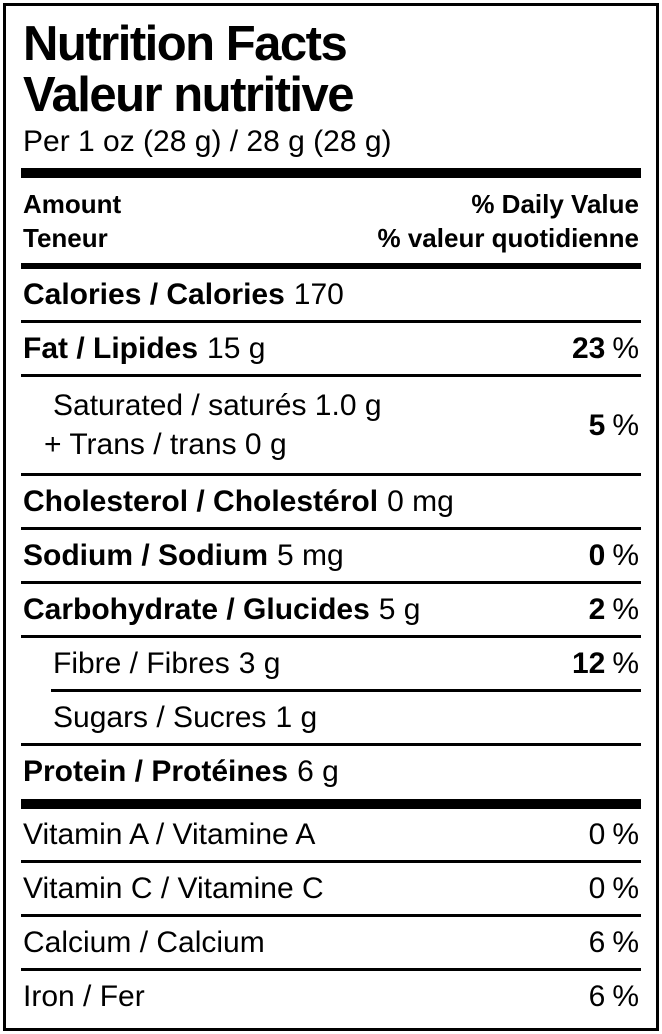 The height and width of the screenshot is (1034, 662). What do you see at coordinates (154, 294) in the screenshot?
I see `calories-label: Calories / Calories` at bounding box center [154, 294].